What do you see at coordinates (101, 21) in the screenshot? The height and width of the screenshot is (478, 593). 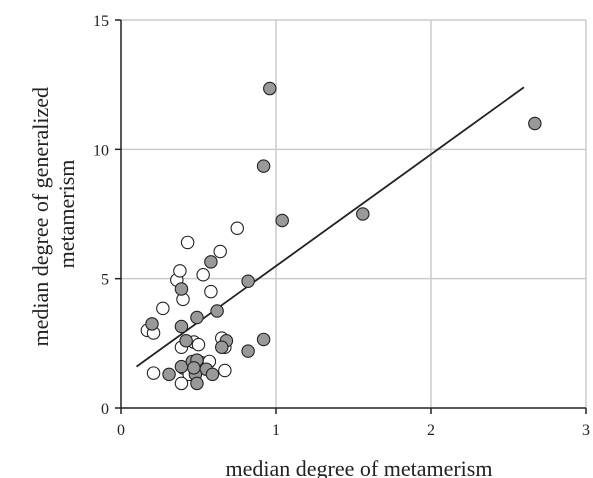 I see `y-tick-label: 15` at bounding box center [101, 21].